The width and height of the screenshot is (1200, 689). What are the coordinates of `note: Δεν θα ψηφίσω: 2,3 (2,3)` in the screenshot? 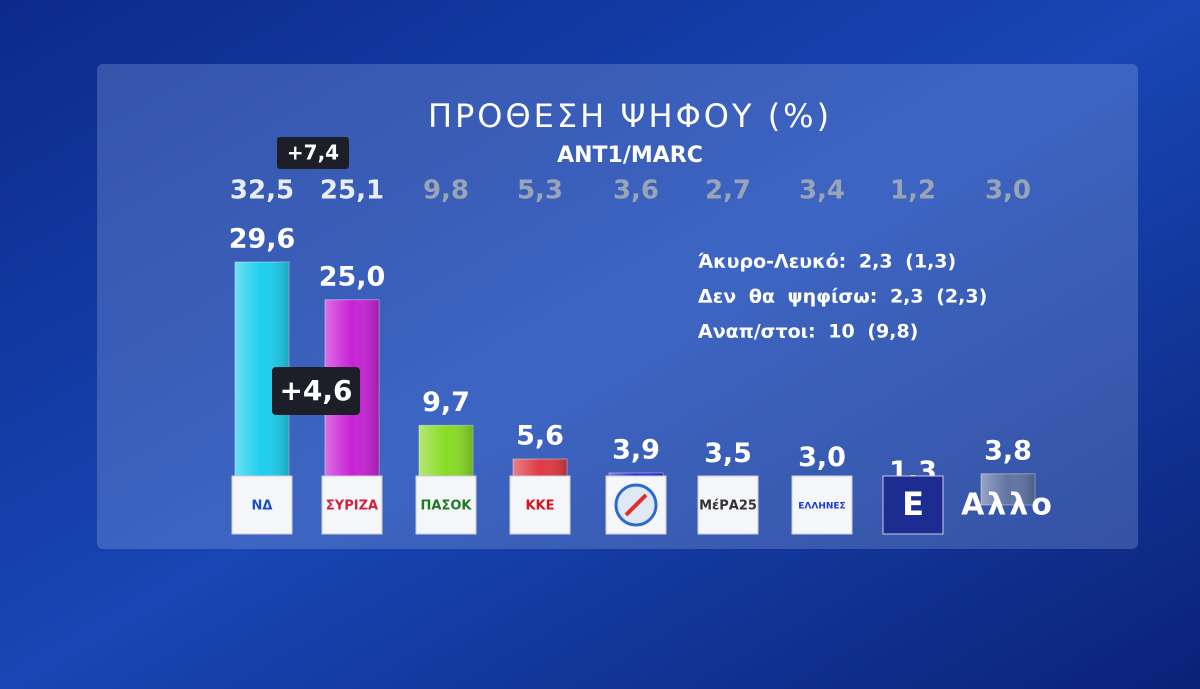 It's located at (842, 297).